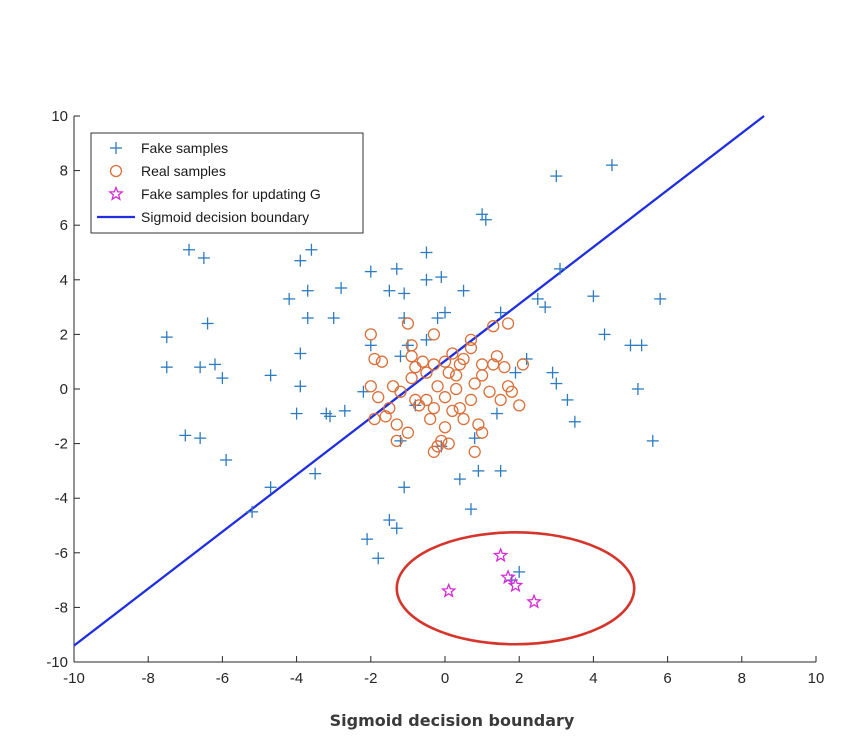  What do you see at coordinates (515, 588) in the screenshot?
I see `highlight-ellipse` at bounding box center [515, 588].